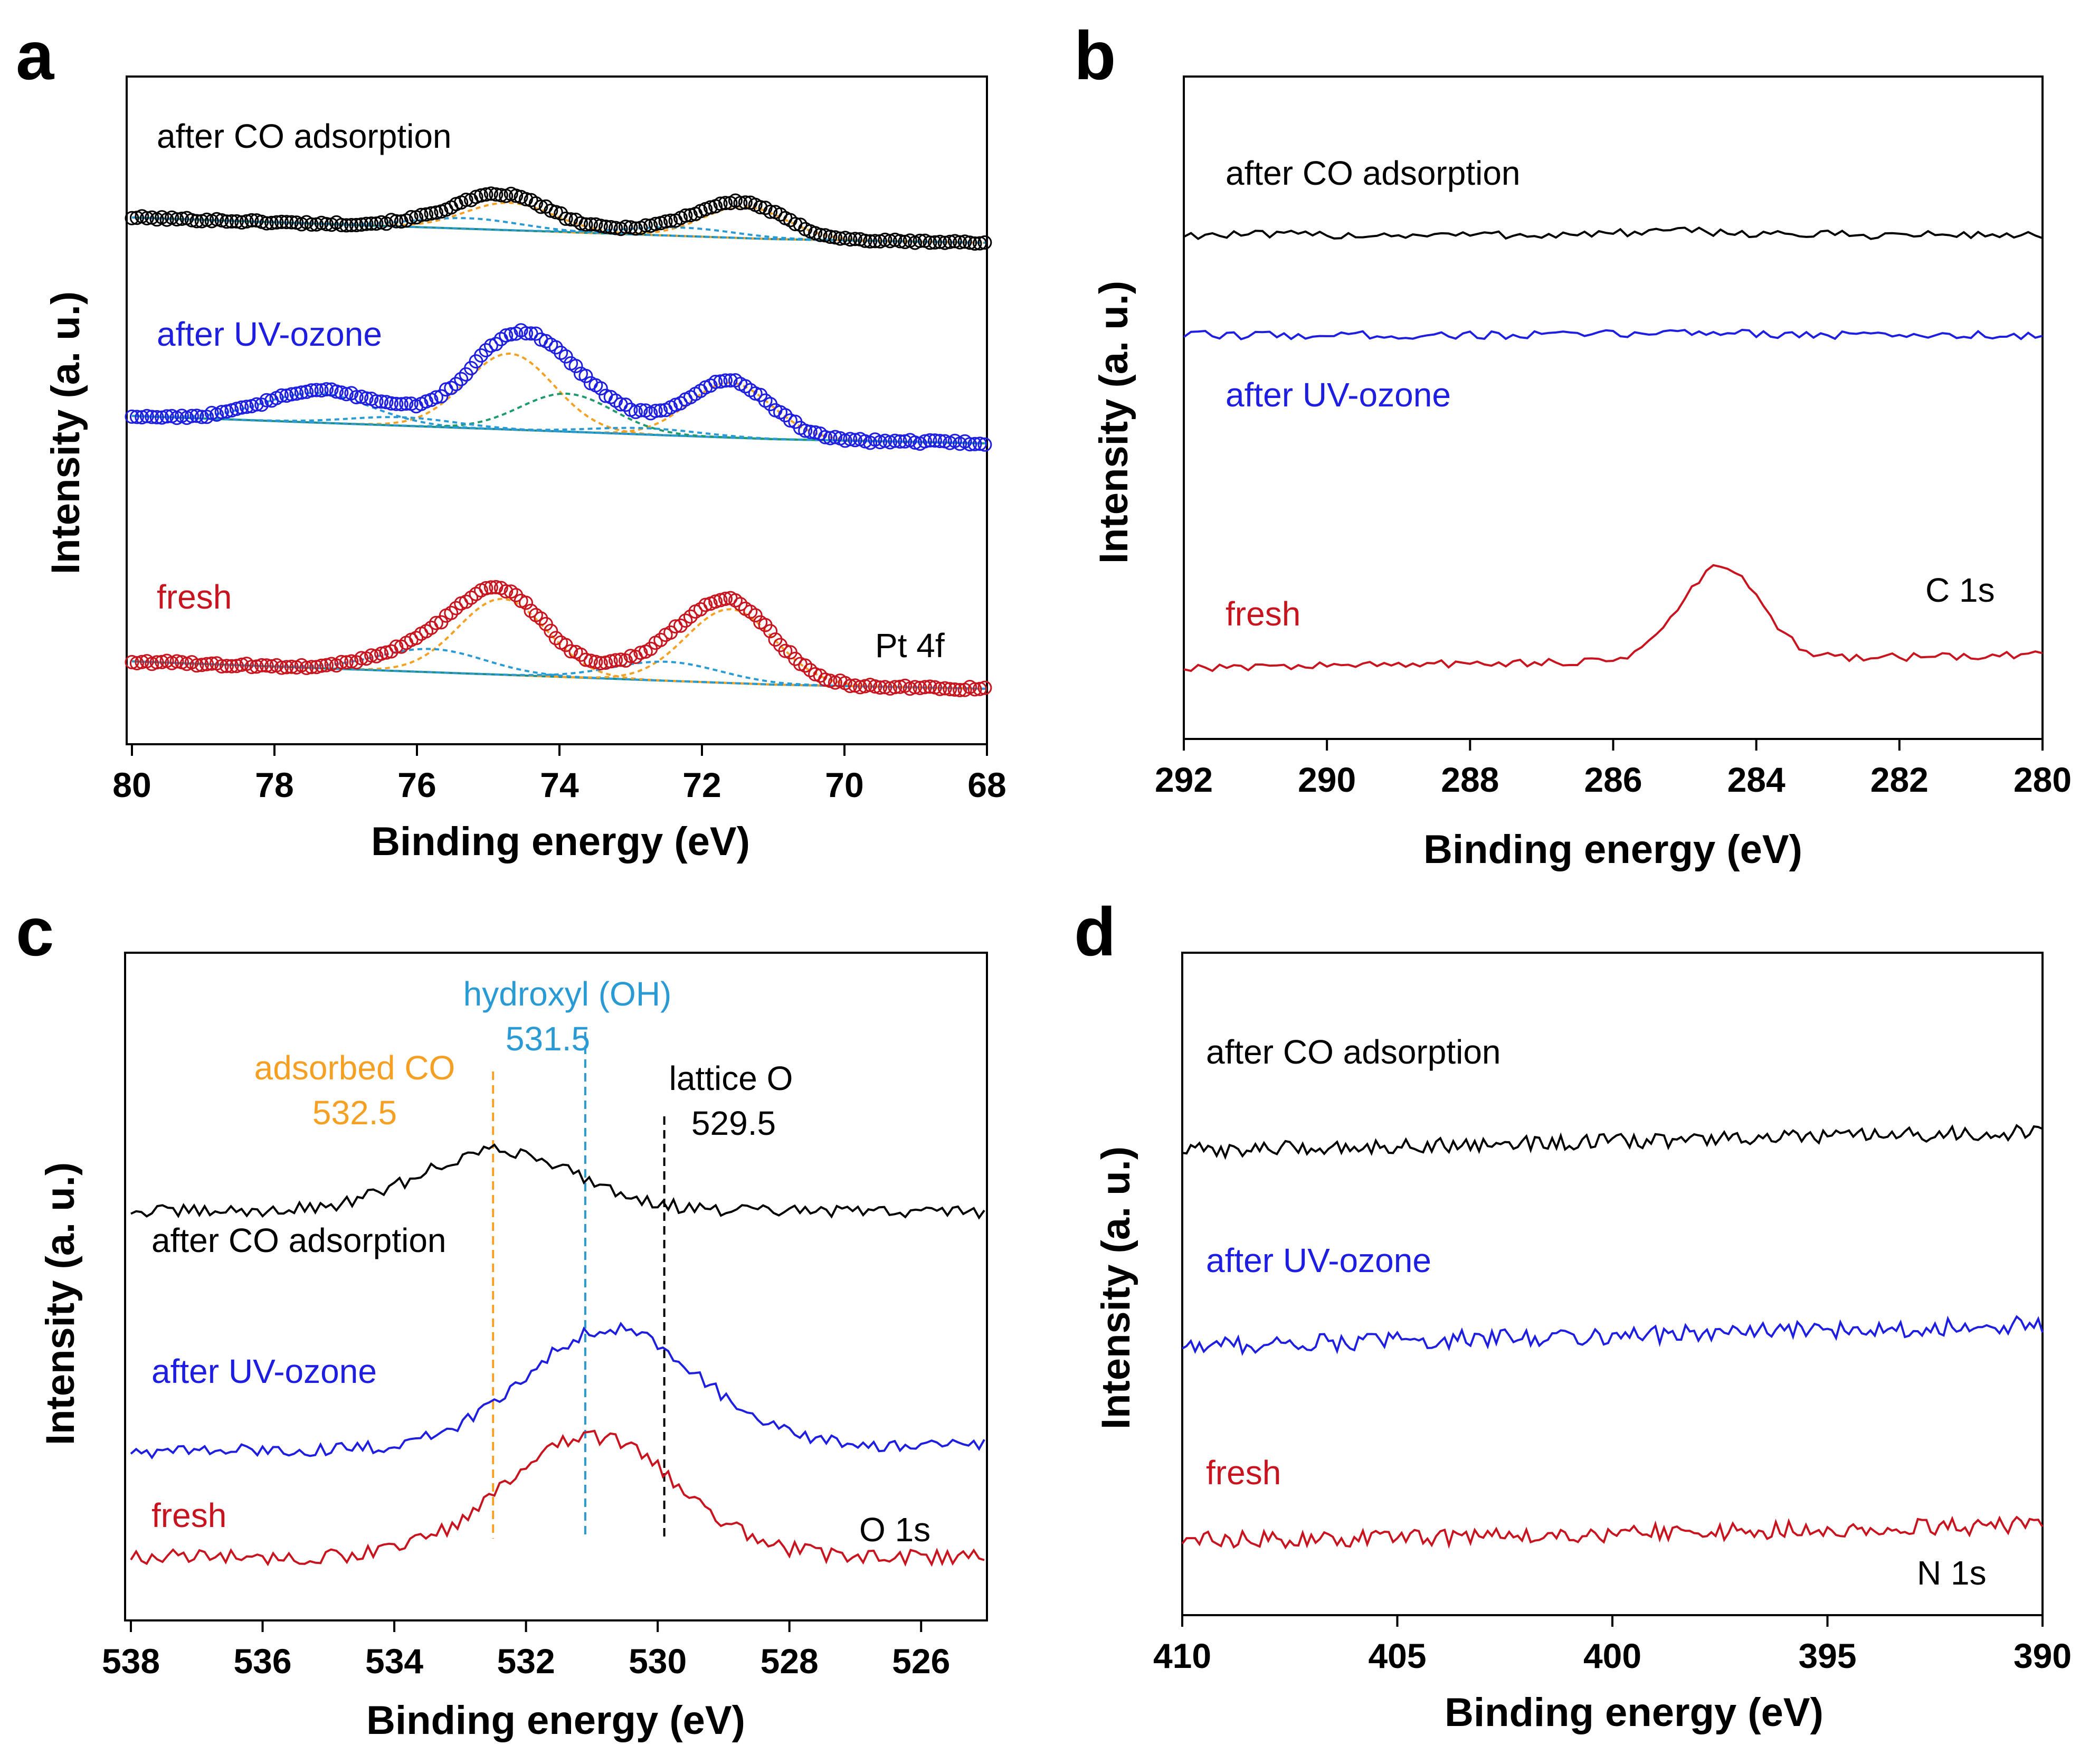  Describe the element at coordinates (526, 1661) in the screenshot. I see `x-tick-label: 532` at that location.